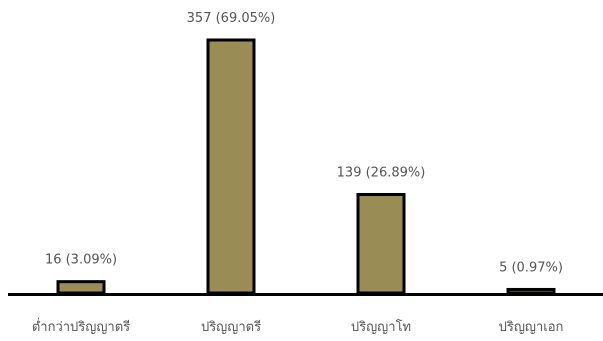  Describe the element at coordinates (381, 327) in the screenshot. I see `x-tick-label-2: ปริญญาโท` at that location.